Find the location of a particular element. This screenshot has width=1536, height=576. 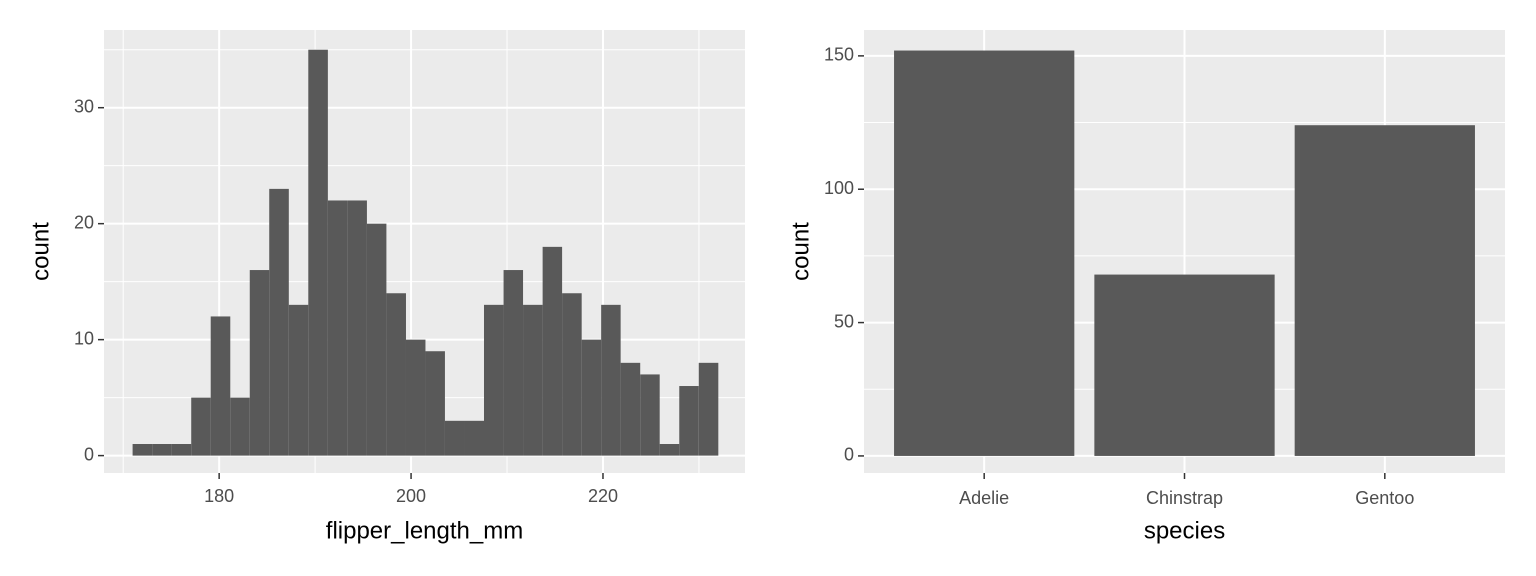

y-tick-label: 150 is located at coordinates (839, 55).